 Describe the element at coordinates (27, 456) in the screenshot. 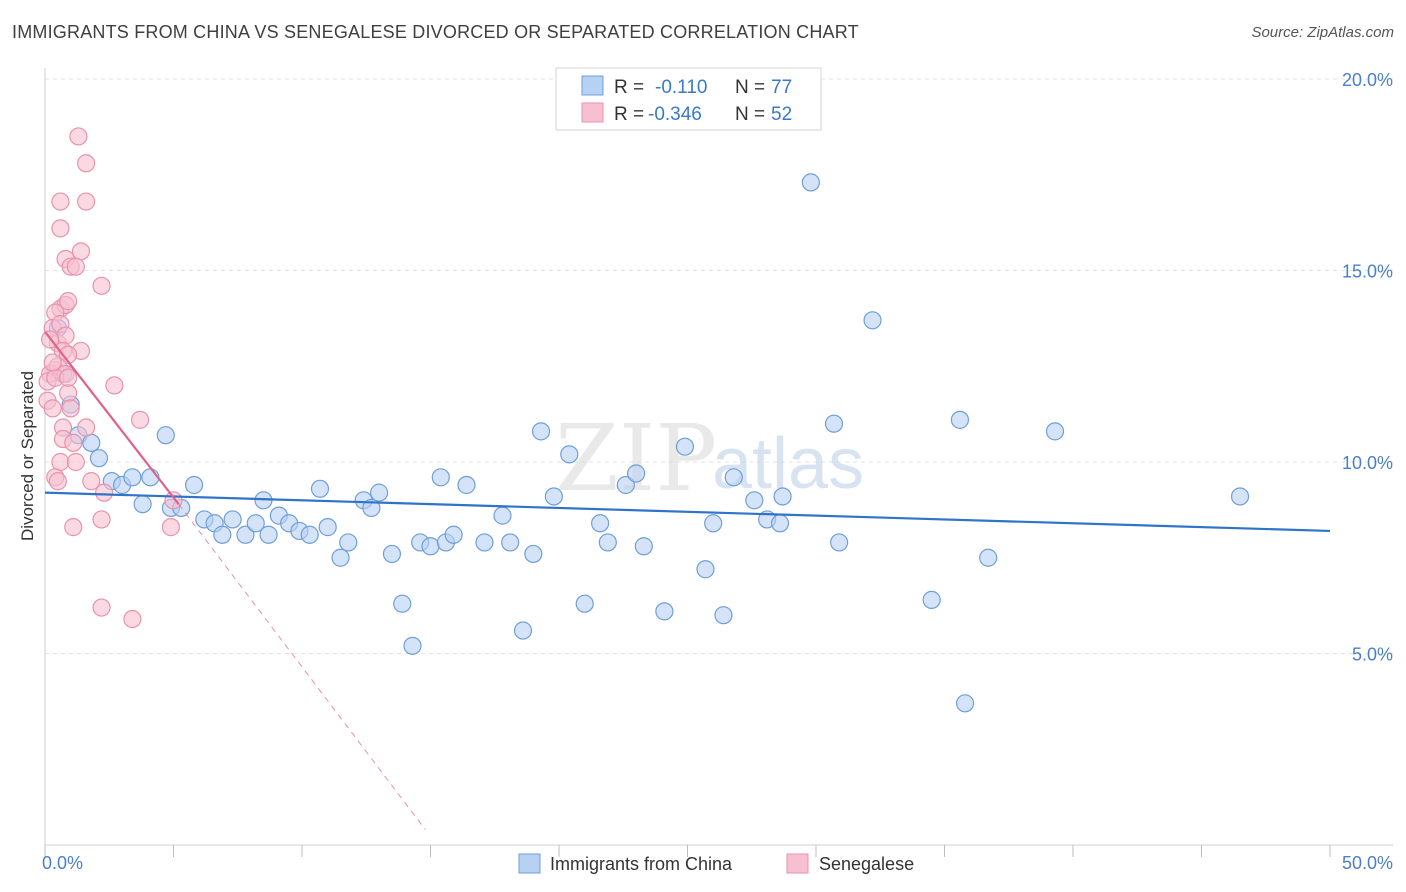

I see `y-axis-label: Divorced or Separated` at that location.